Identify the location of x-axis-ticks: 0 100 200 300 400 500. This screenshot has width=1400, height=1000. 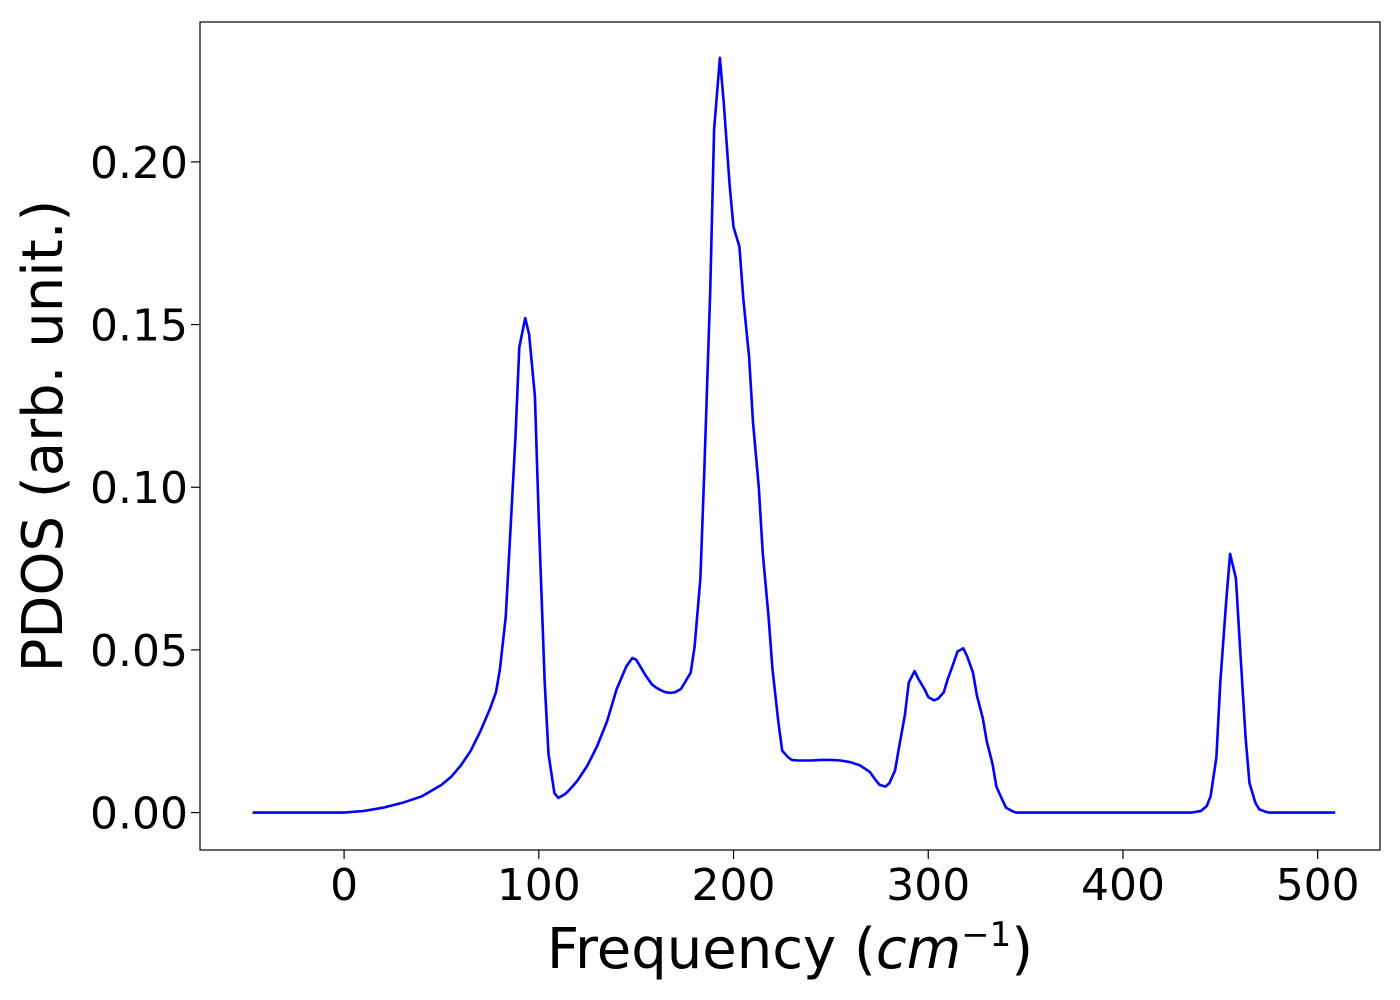
(845, 880).